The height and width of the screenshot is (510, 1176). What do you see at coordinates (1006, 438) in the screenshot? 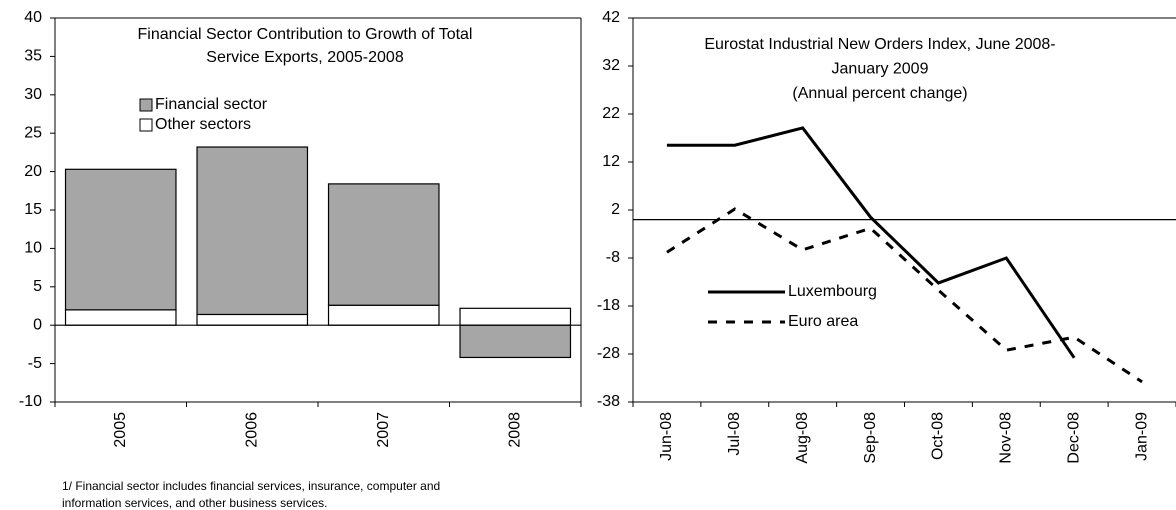
I see `x-tick-label: Nov-08` at bounding box center [1006, 438].